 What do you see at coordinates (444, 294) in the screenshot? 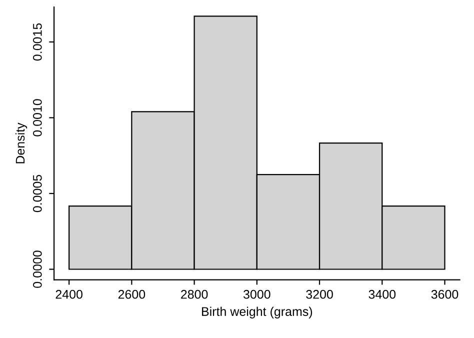
I see `x-tick-label: 3600` at bounding box center [444, 294].